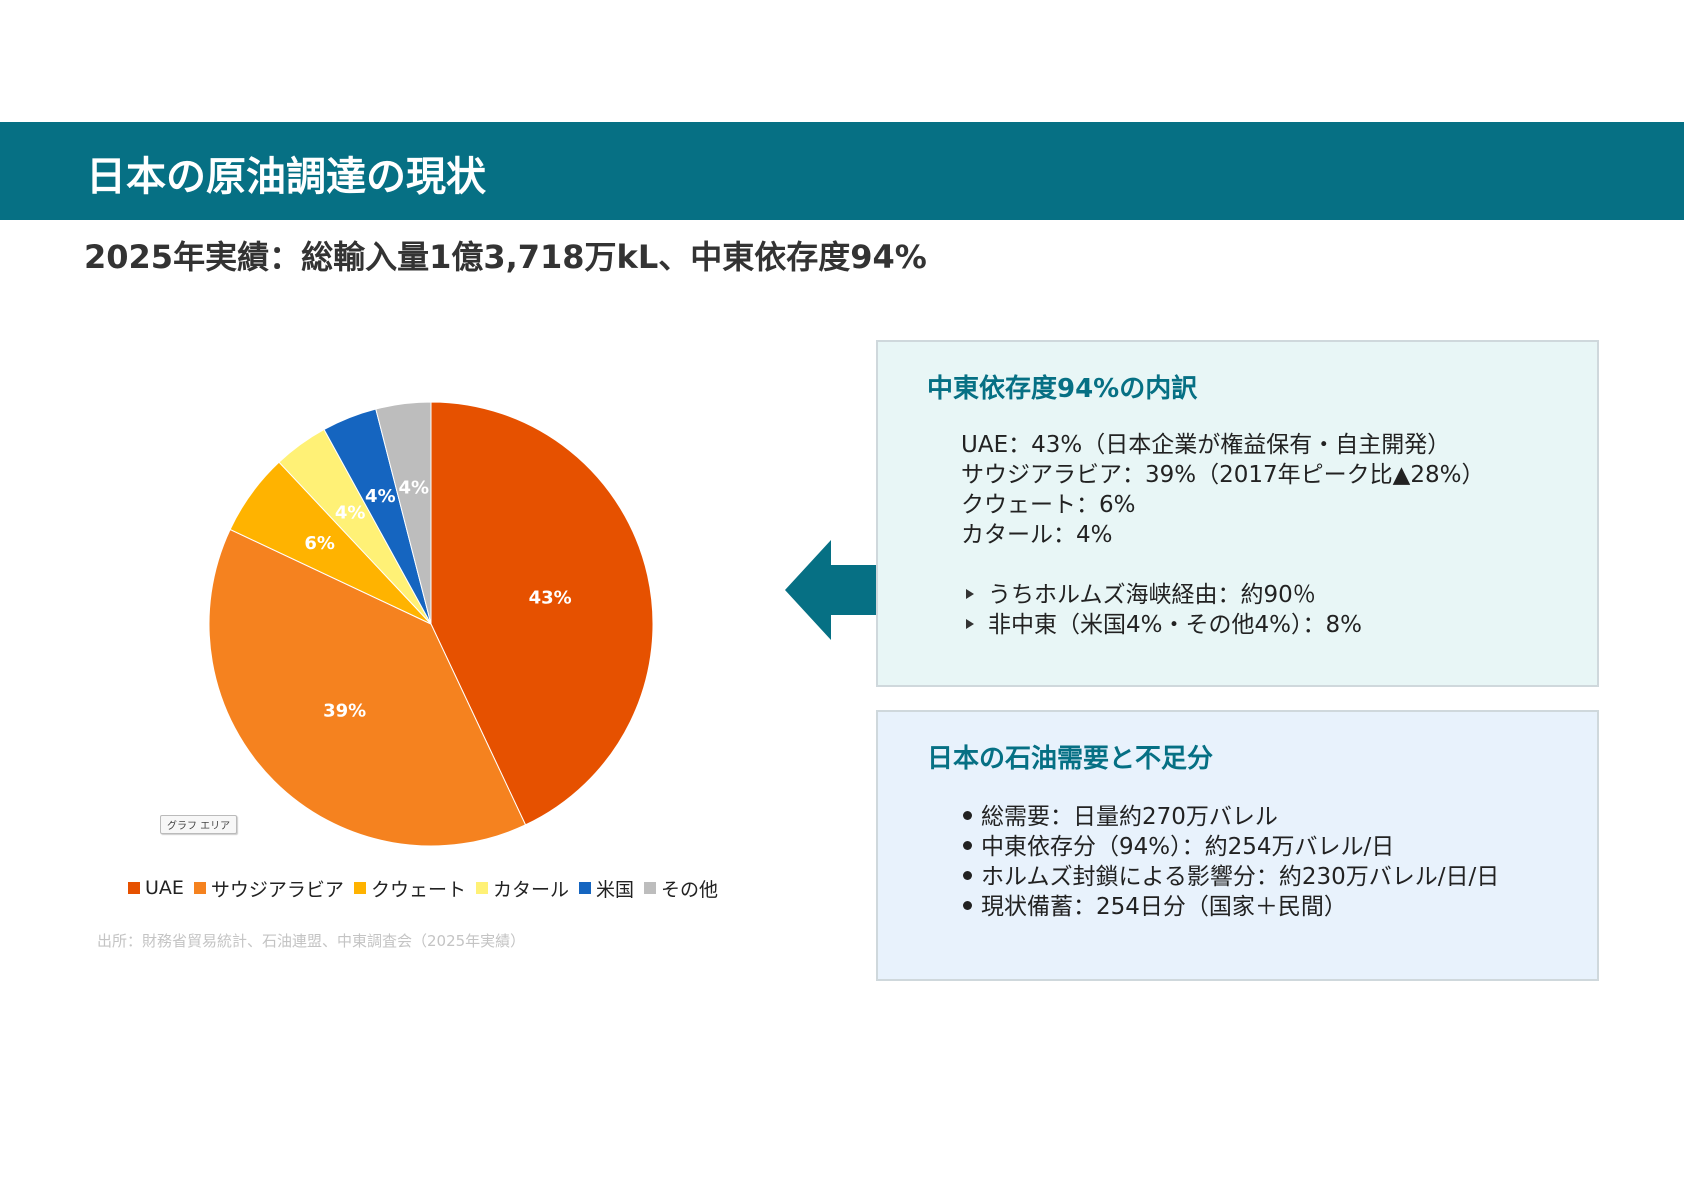  What do you see at coordinates (1070, 759) in the screenshot?
I see `demand-panel-title: 日本の石油需要と不足分` at bounding box center [1070, 759].